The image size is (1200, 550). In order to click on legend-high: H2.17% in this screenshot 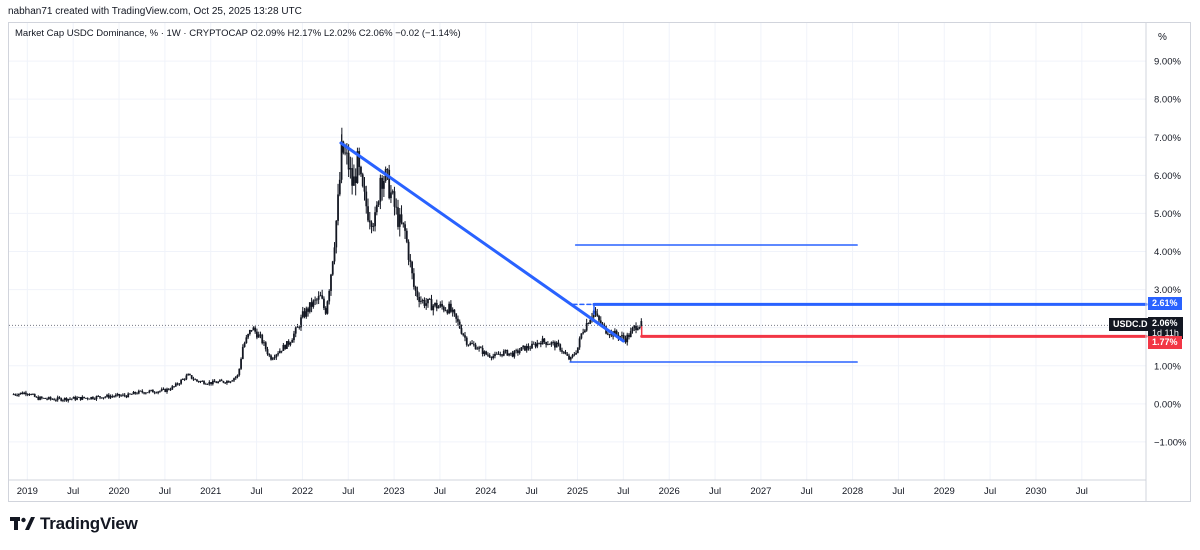, I will do `click(304, 33)`.